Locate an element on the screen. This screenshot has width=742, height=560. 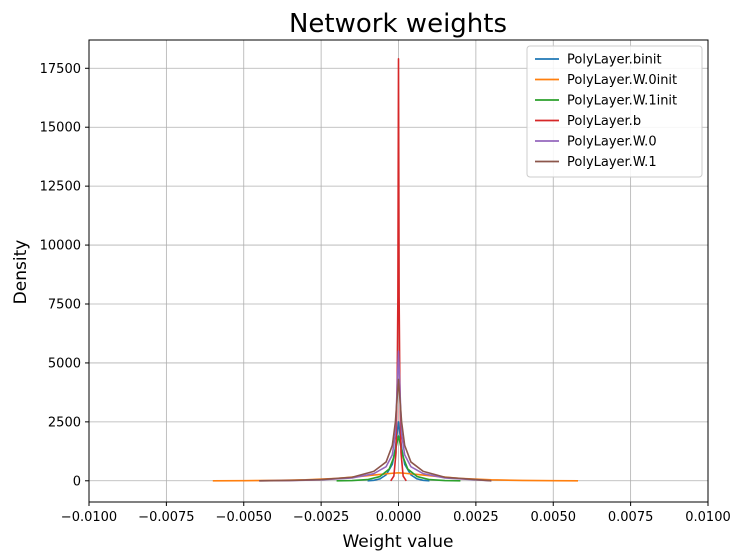
y-tick-label: 17500 is located at coordinates (60, 69).